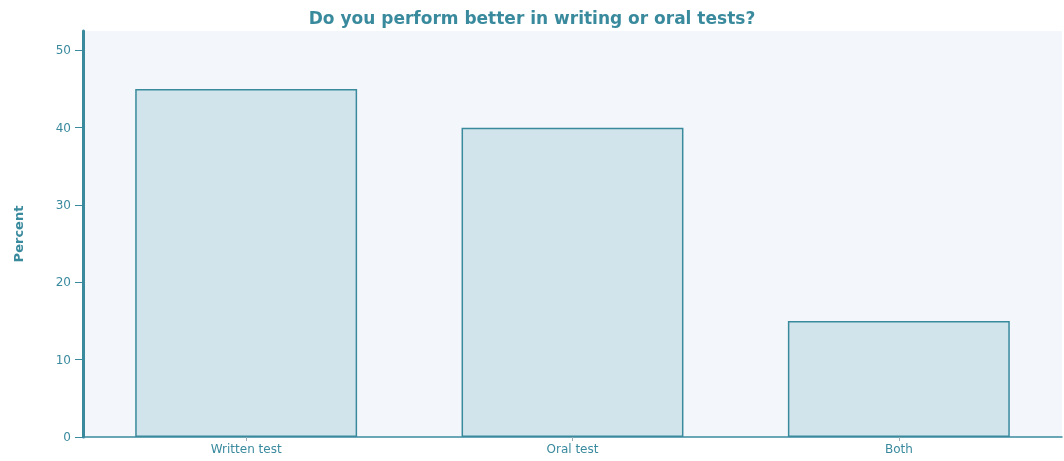 The image size is (1064, 461). I want to click on y-tick-label: 20, so click(63, 282).